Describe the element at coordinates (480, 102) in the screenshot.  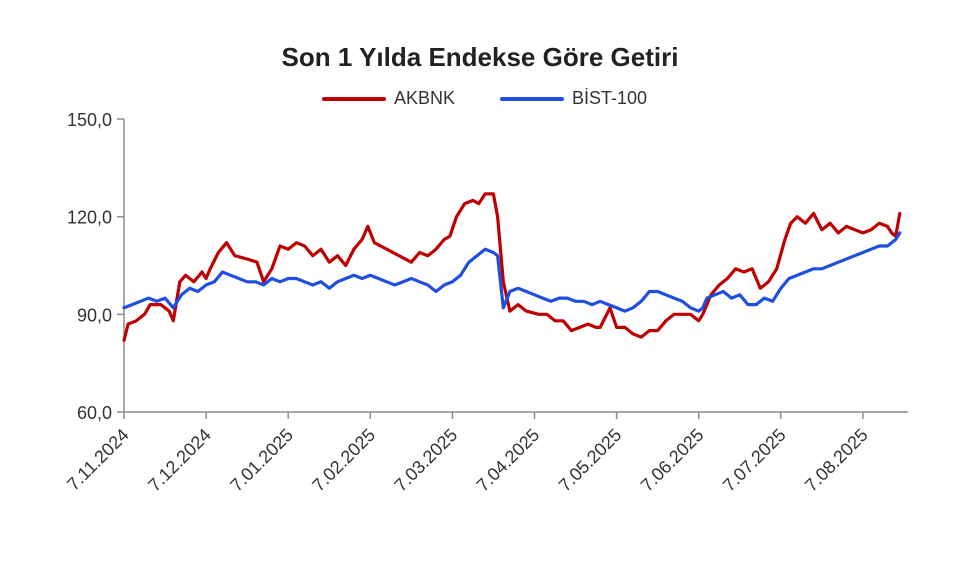
I see `legend: AKBNK BİST-100` at that location.